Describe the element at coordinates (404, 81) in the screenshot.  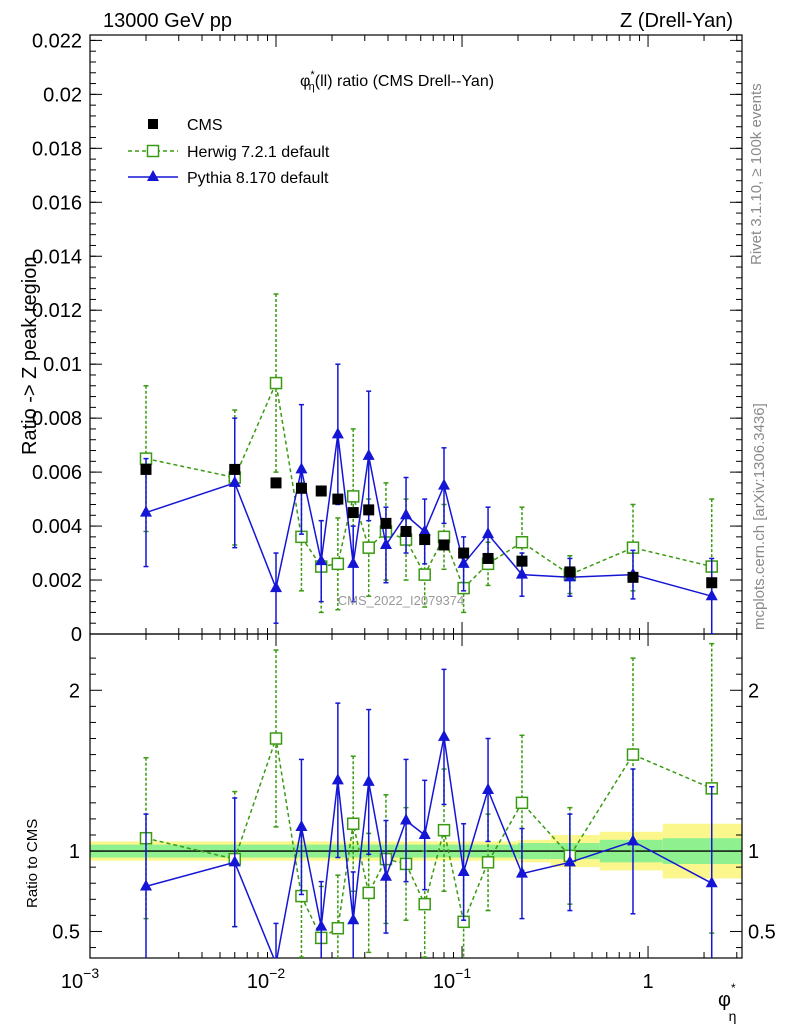
I see `plot-title-rest: (ll) ratio (CMS Drell--Yan)` at that location.